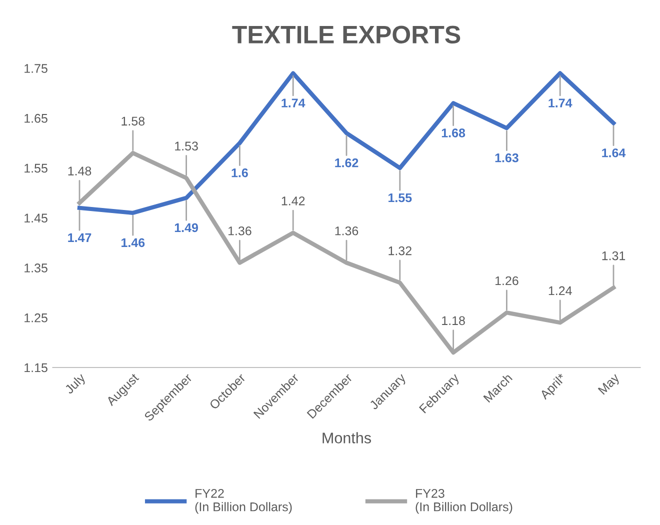 The height and width of the screenshot is (525, 660). What do you see at coordinates (293, 201) in the screenshot?
I see `data-label: 1.42` at bounding box center [293, 201].